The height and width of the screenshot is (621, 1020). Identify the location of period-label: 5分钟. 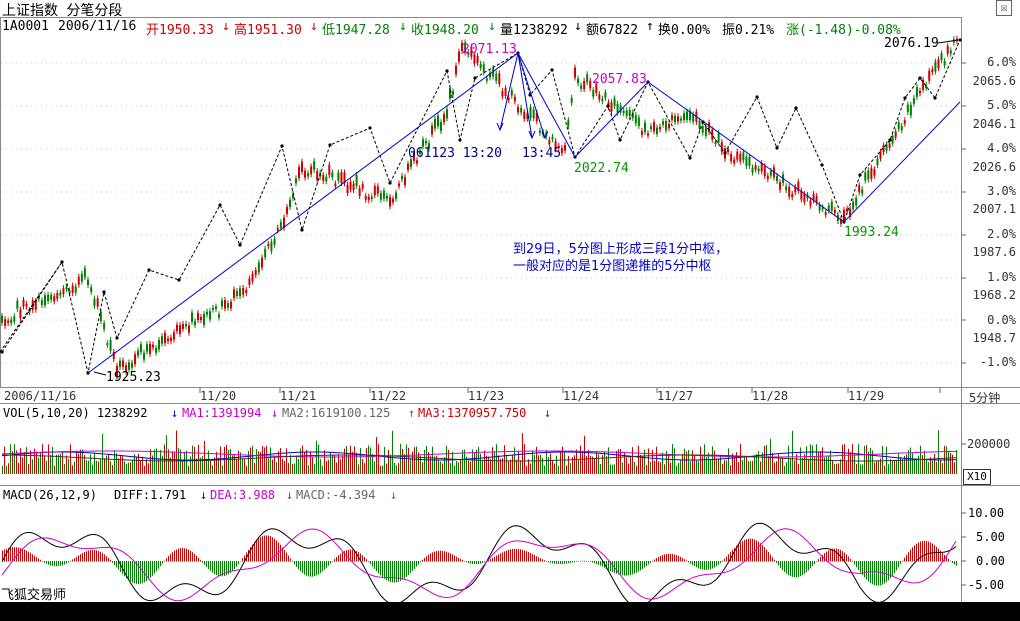
(985, 398).